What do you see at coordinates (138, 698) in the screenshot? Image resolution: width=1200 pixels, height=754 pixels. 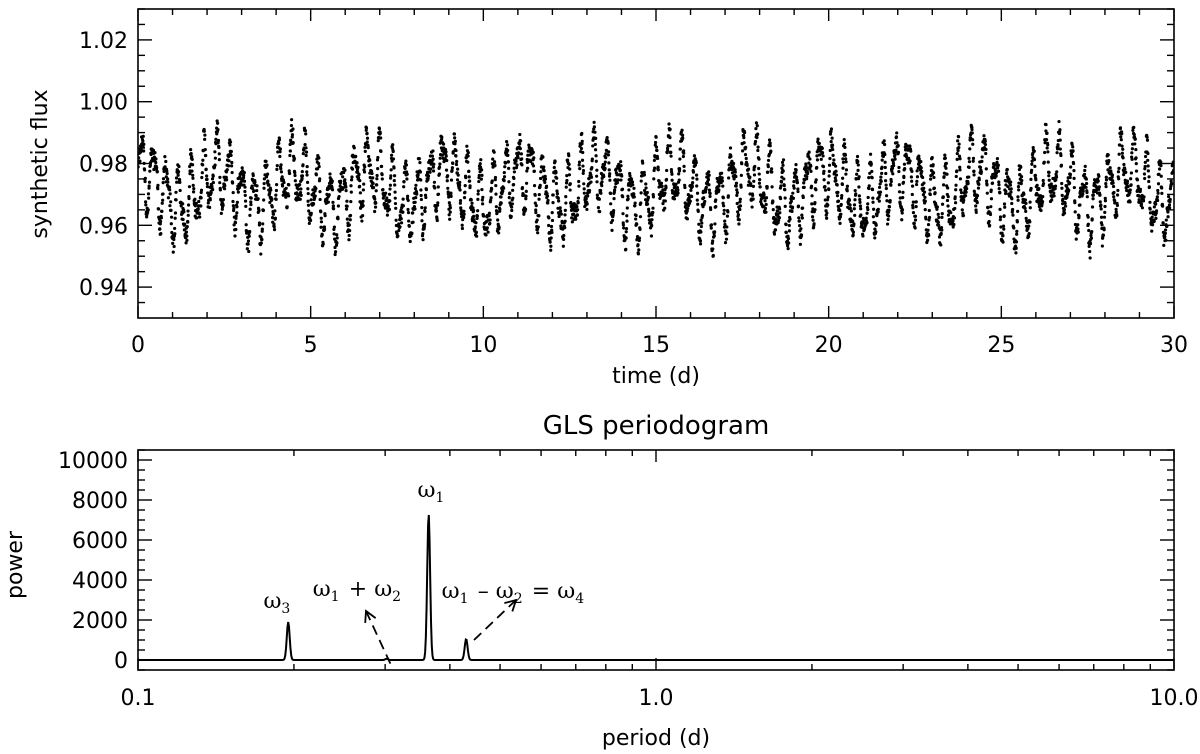 I see `periodogram-xtick-label: 0.1` at bounding box center [138, 698].